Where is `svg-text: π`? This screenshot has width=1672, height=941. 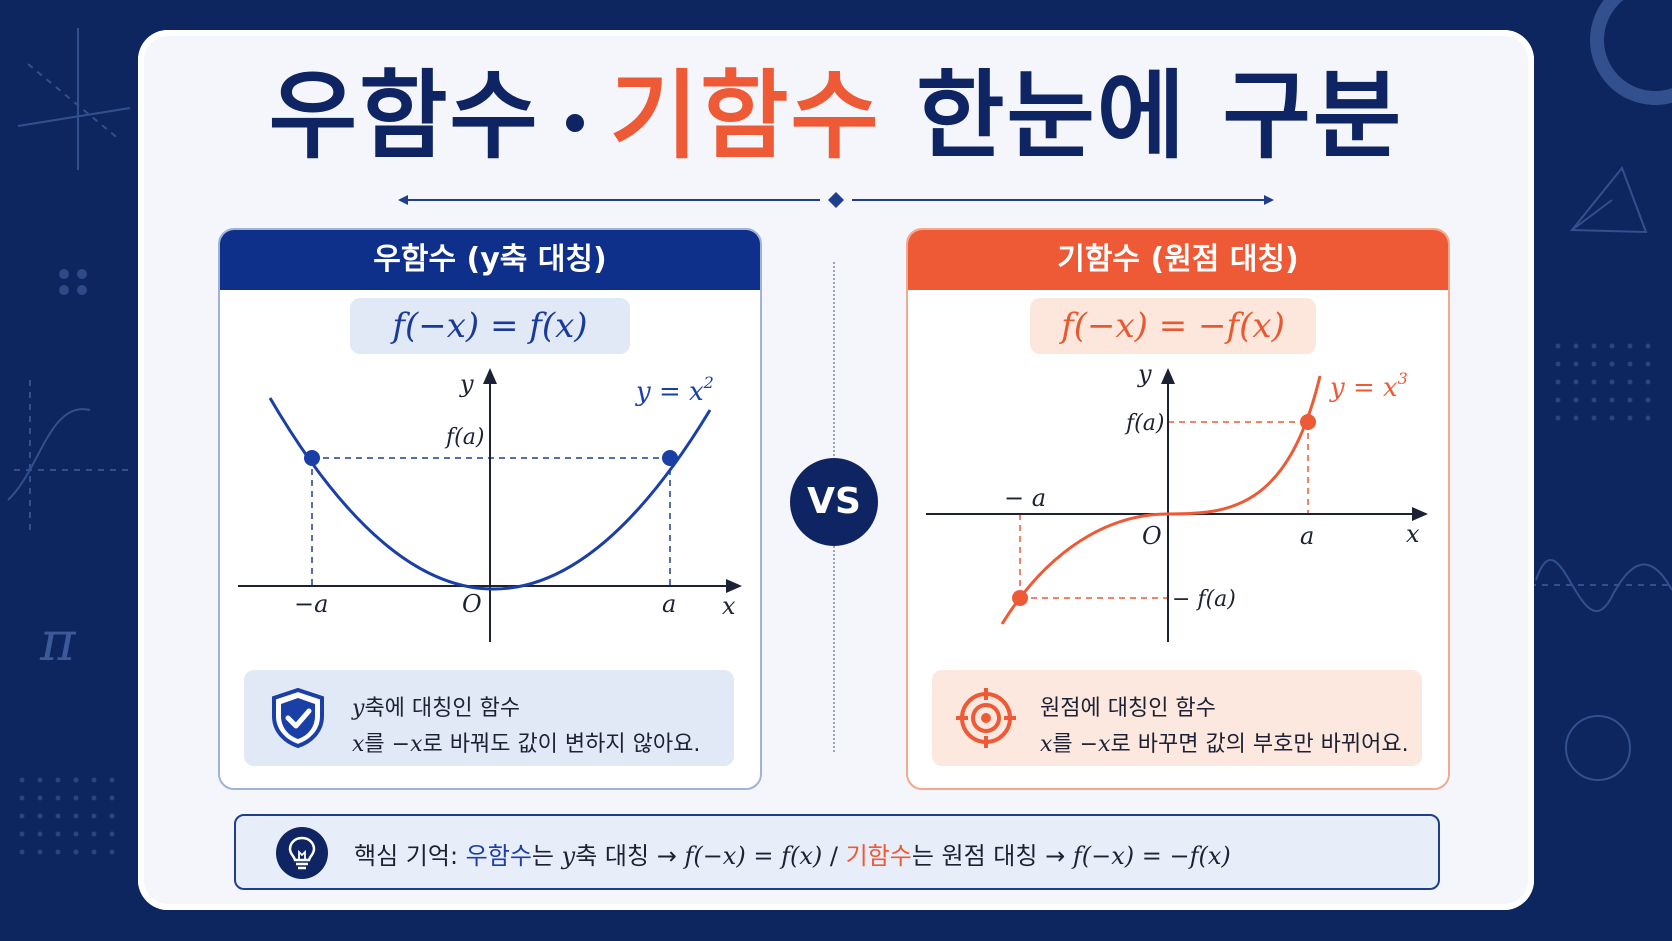
svg-text: π is located at coordinates (58, 641).